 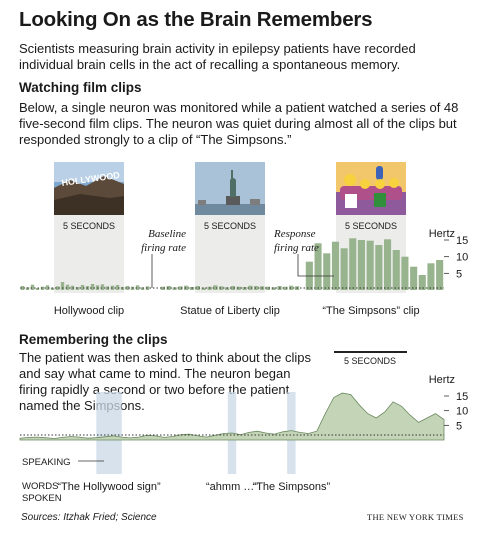 What do you see at coordinates (230, 254) in the screenshot?
I see `liberty-clip-panel` at bounding box center [230, 254].